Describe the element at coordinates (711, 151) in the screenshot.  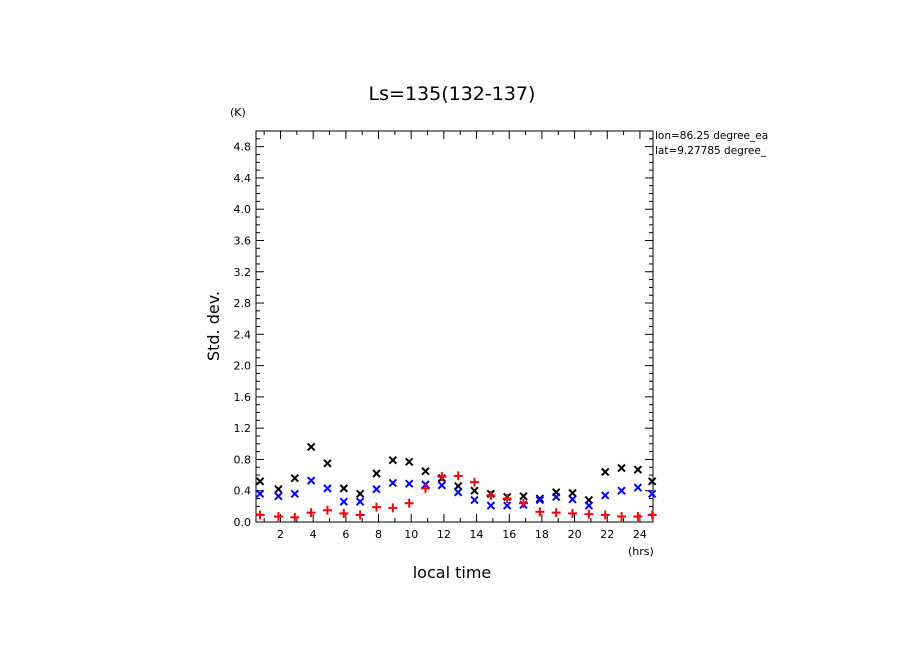
I see `annotation-lat: lat=9.27785 degree_` at that location.